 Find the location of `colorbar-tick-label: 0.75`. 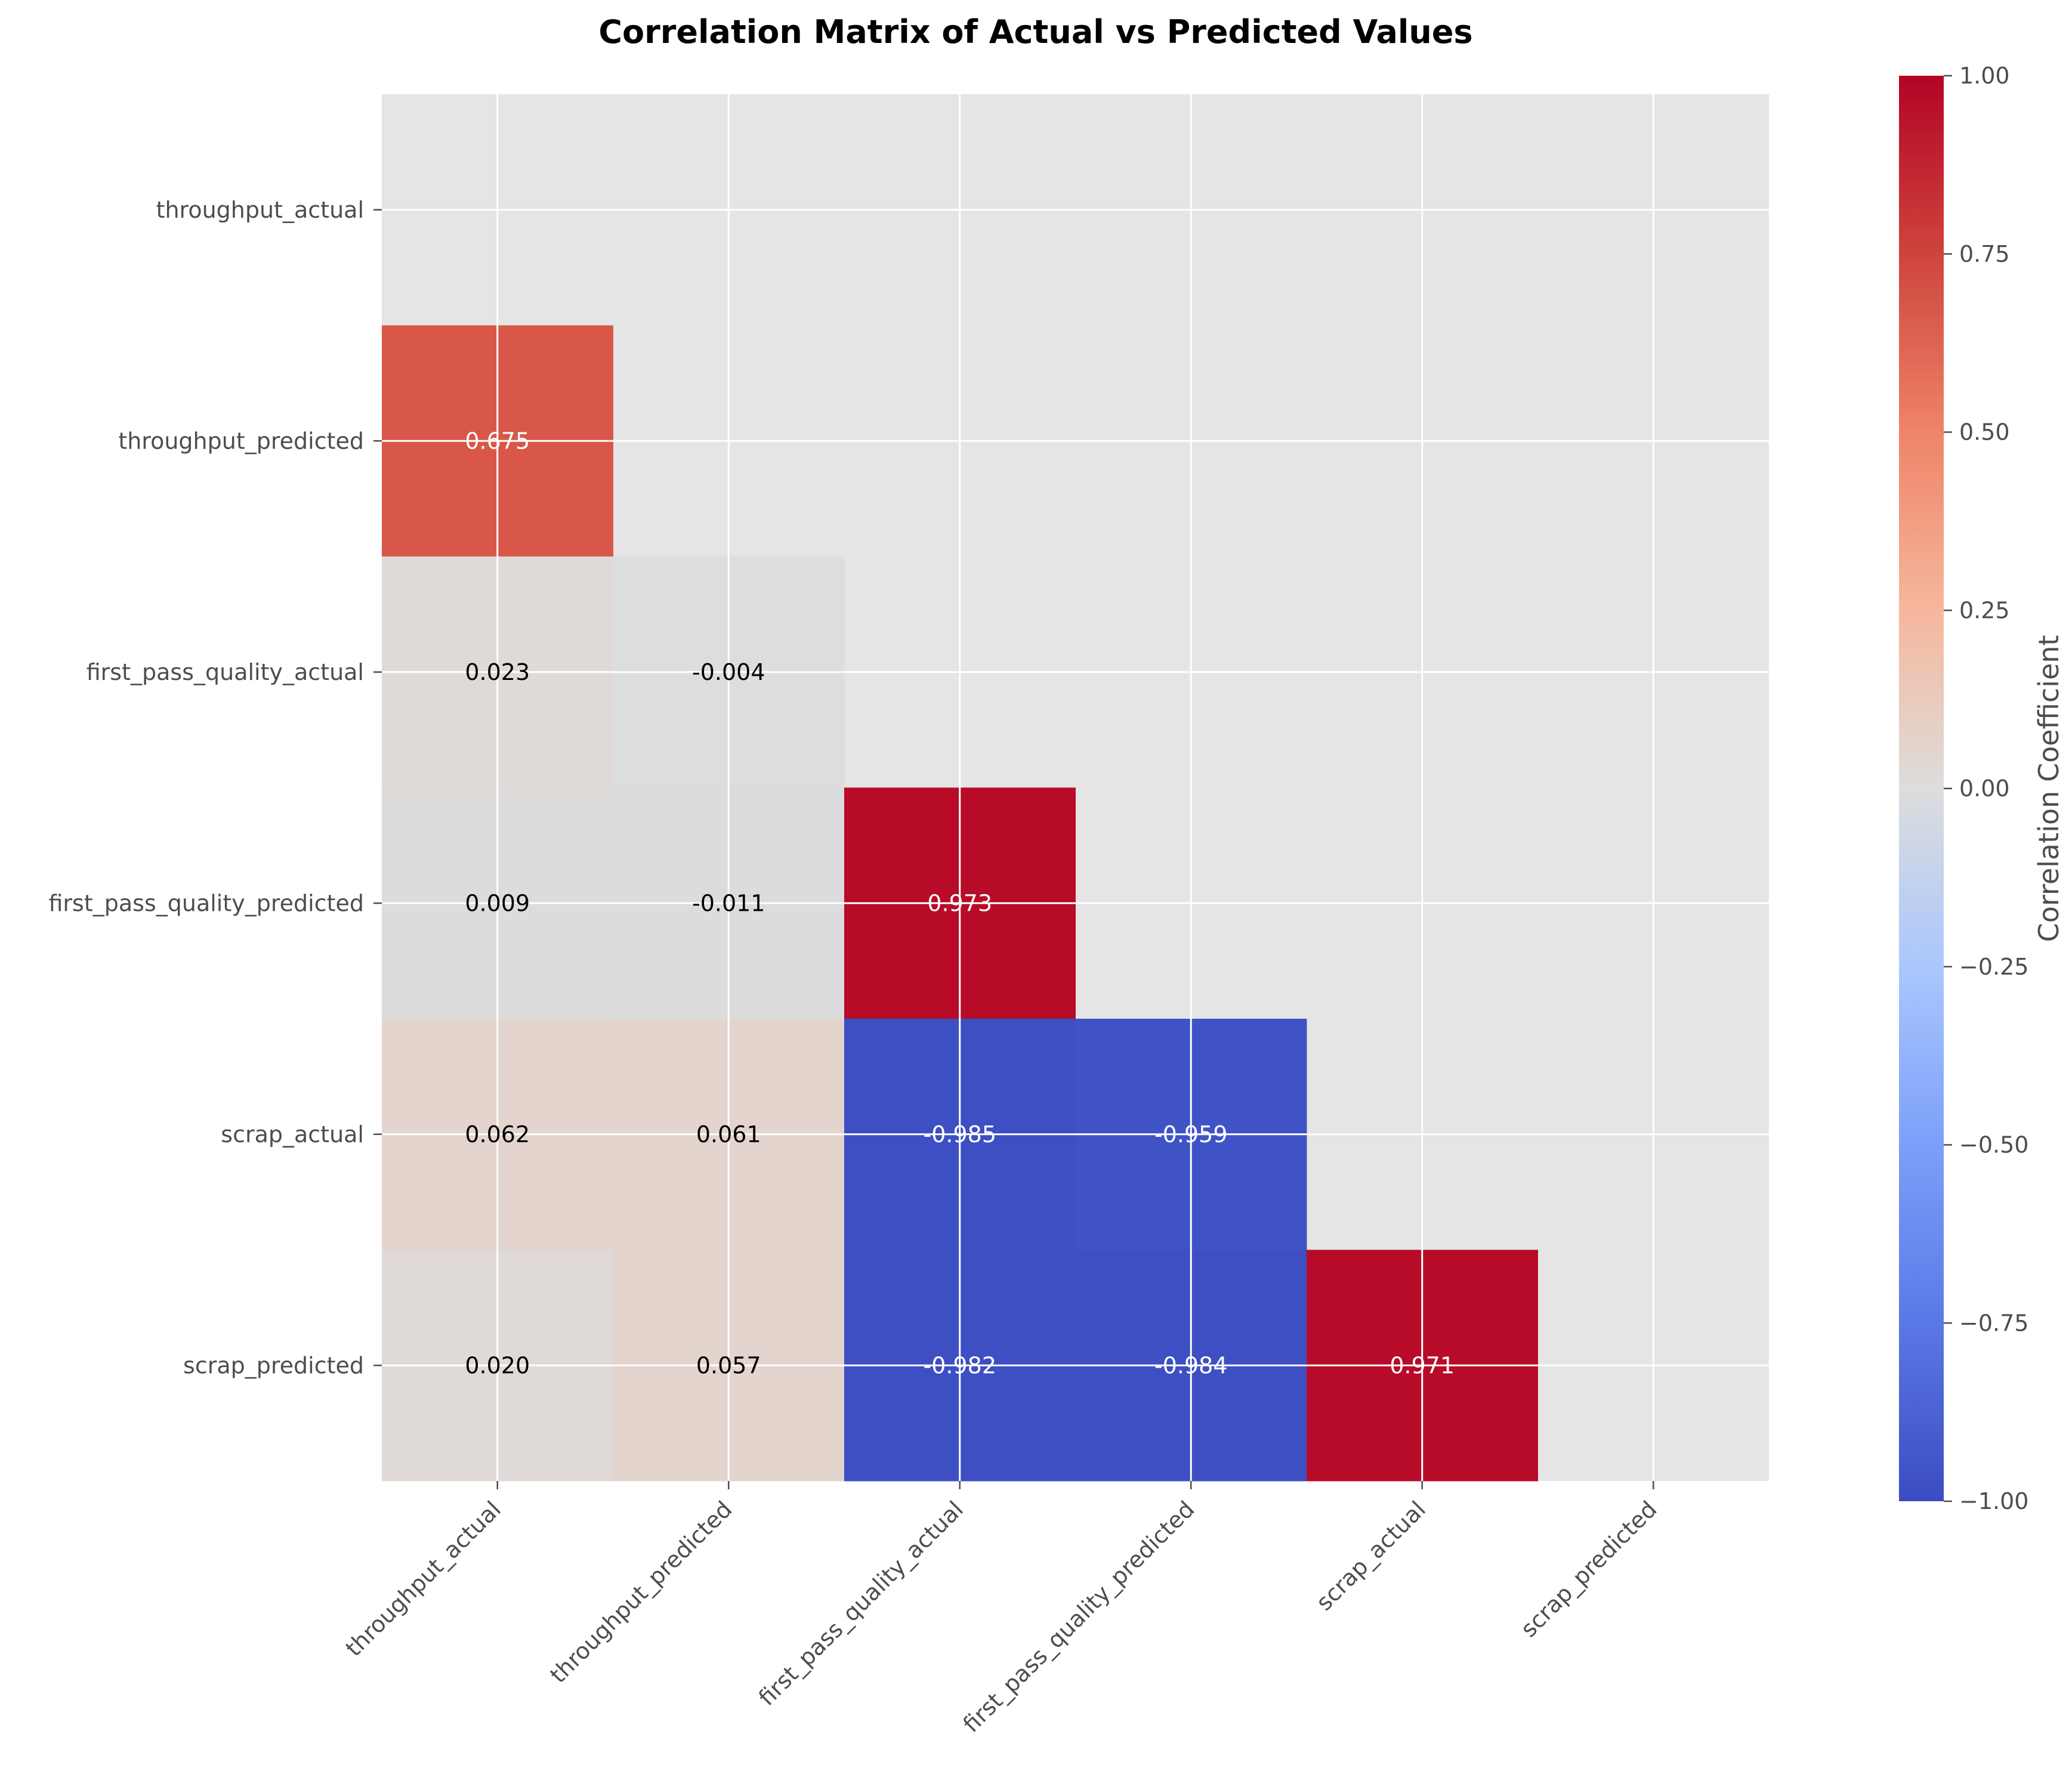

colorbar-tick-label: 0.75 is located at coordinates (1984, 254).